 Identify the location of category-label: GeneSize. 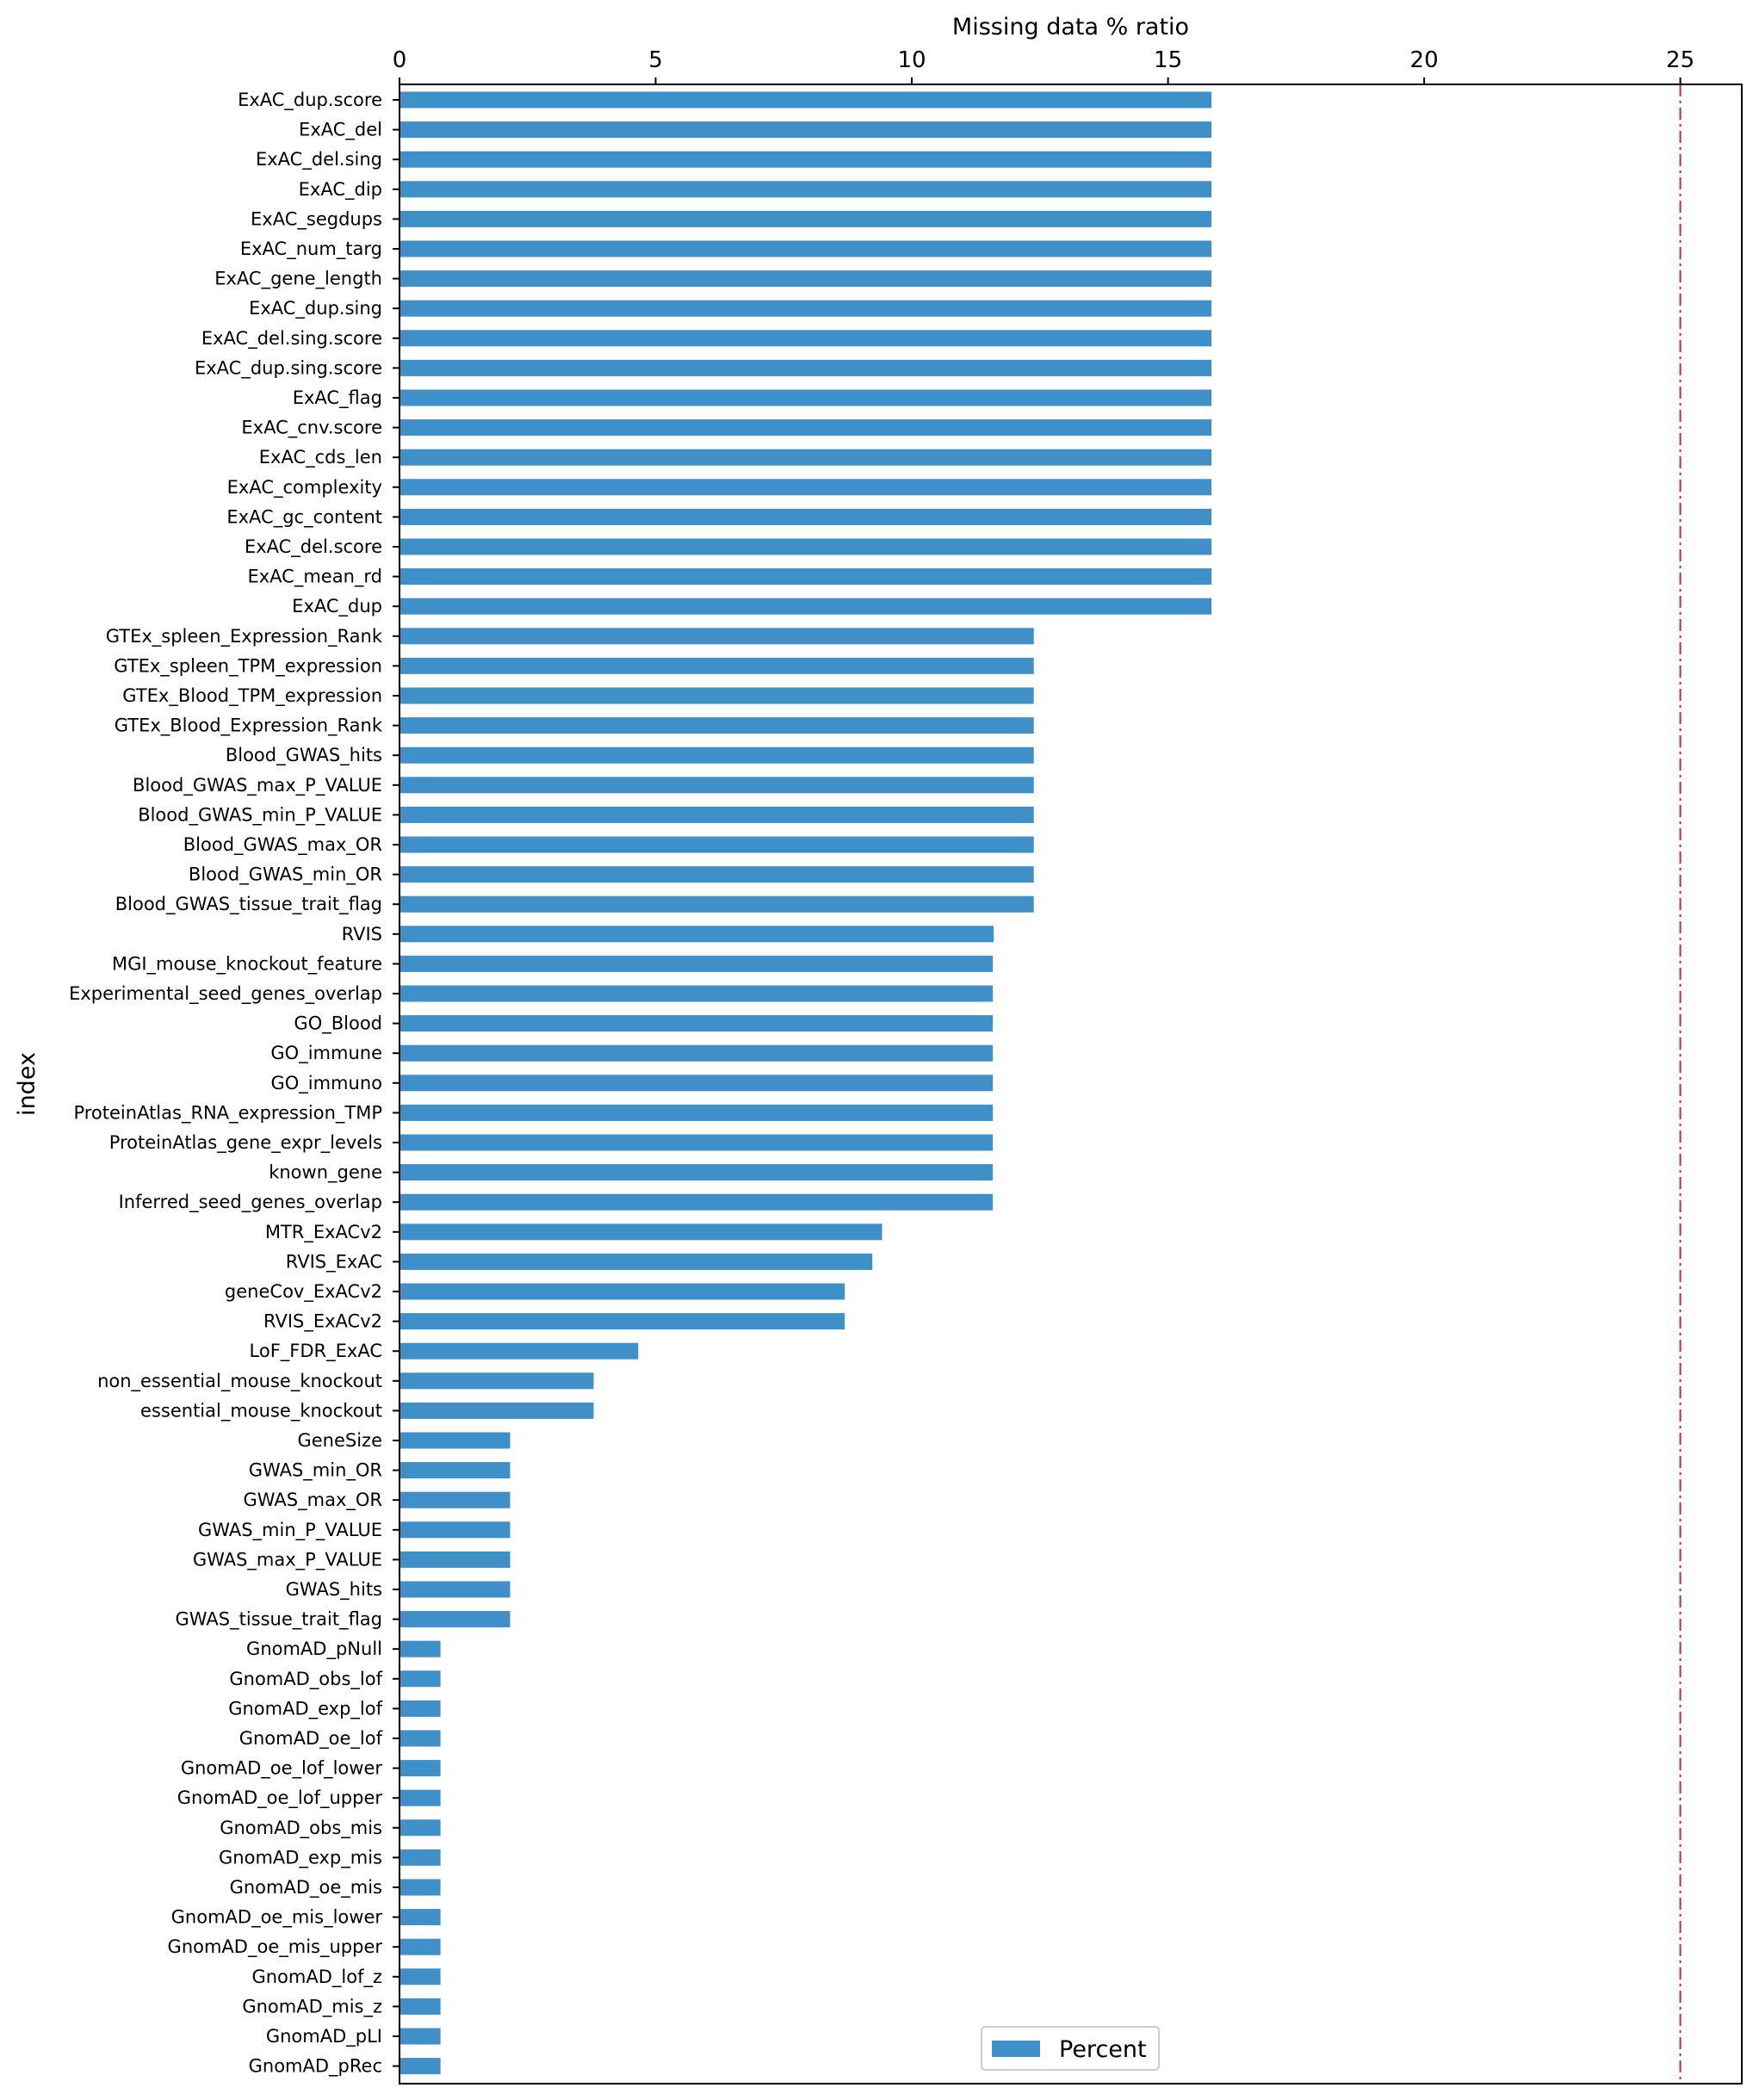
(339, 1441).